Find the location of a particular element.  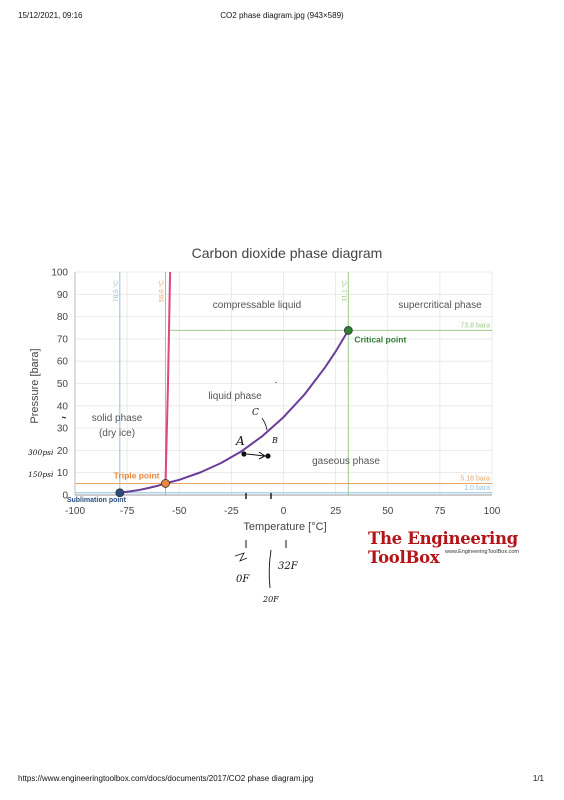

x-tick-label: -25 is located at coordinates (231, 511).